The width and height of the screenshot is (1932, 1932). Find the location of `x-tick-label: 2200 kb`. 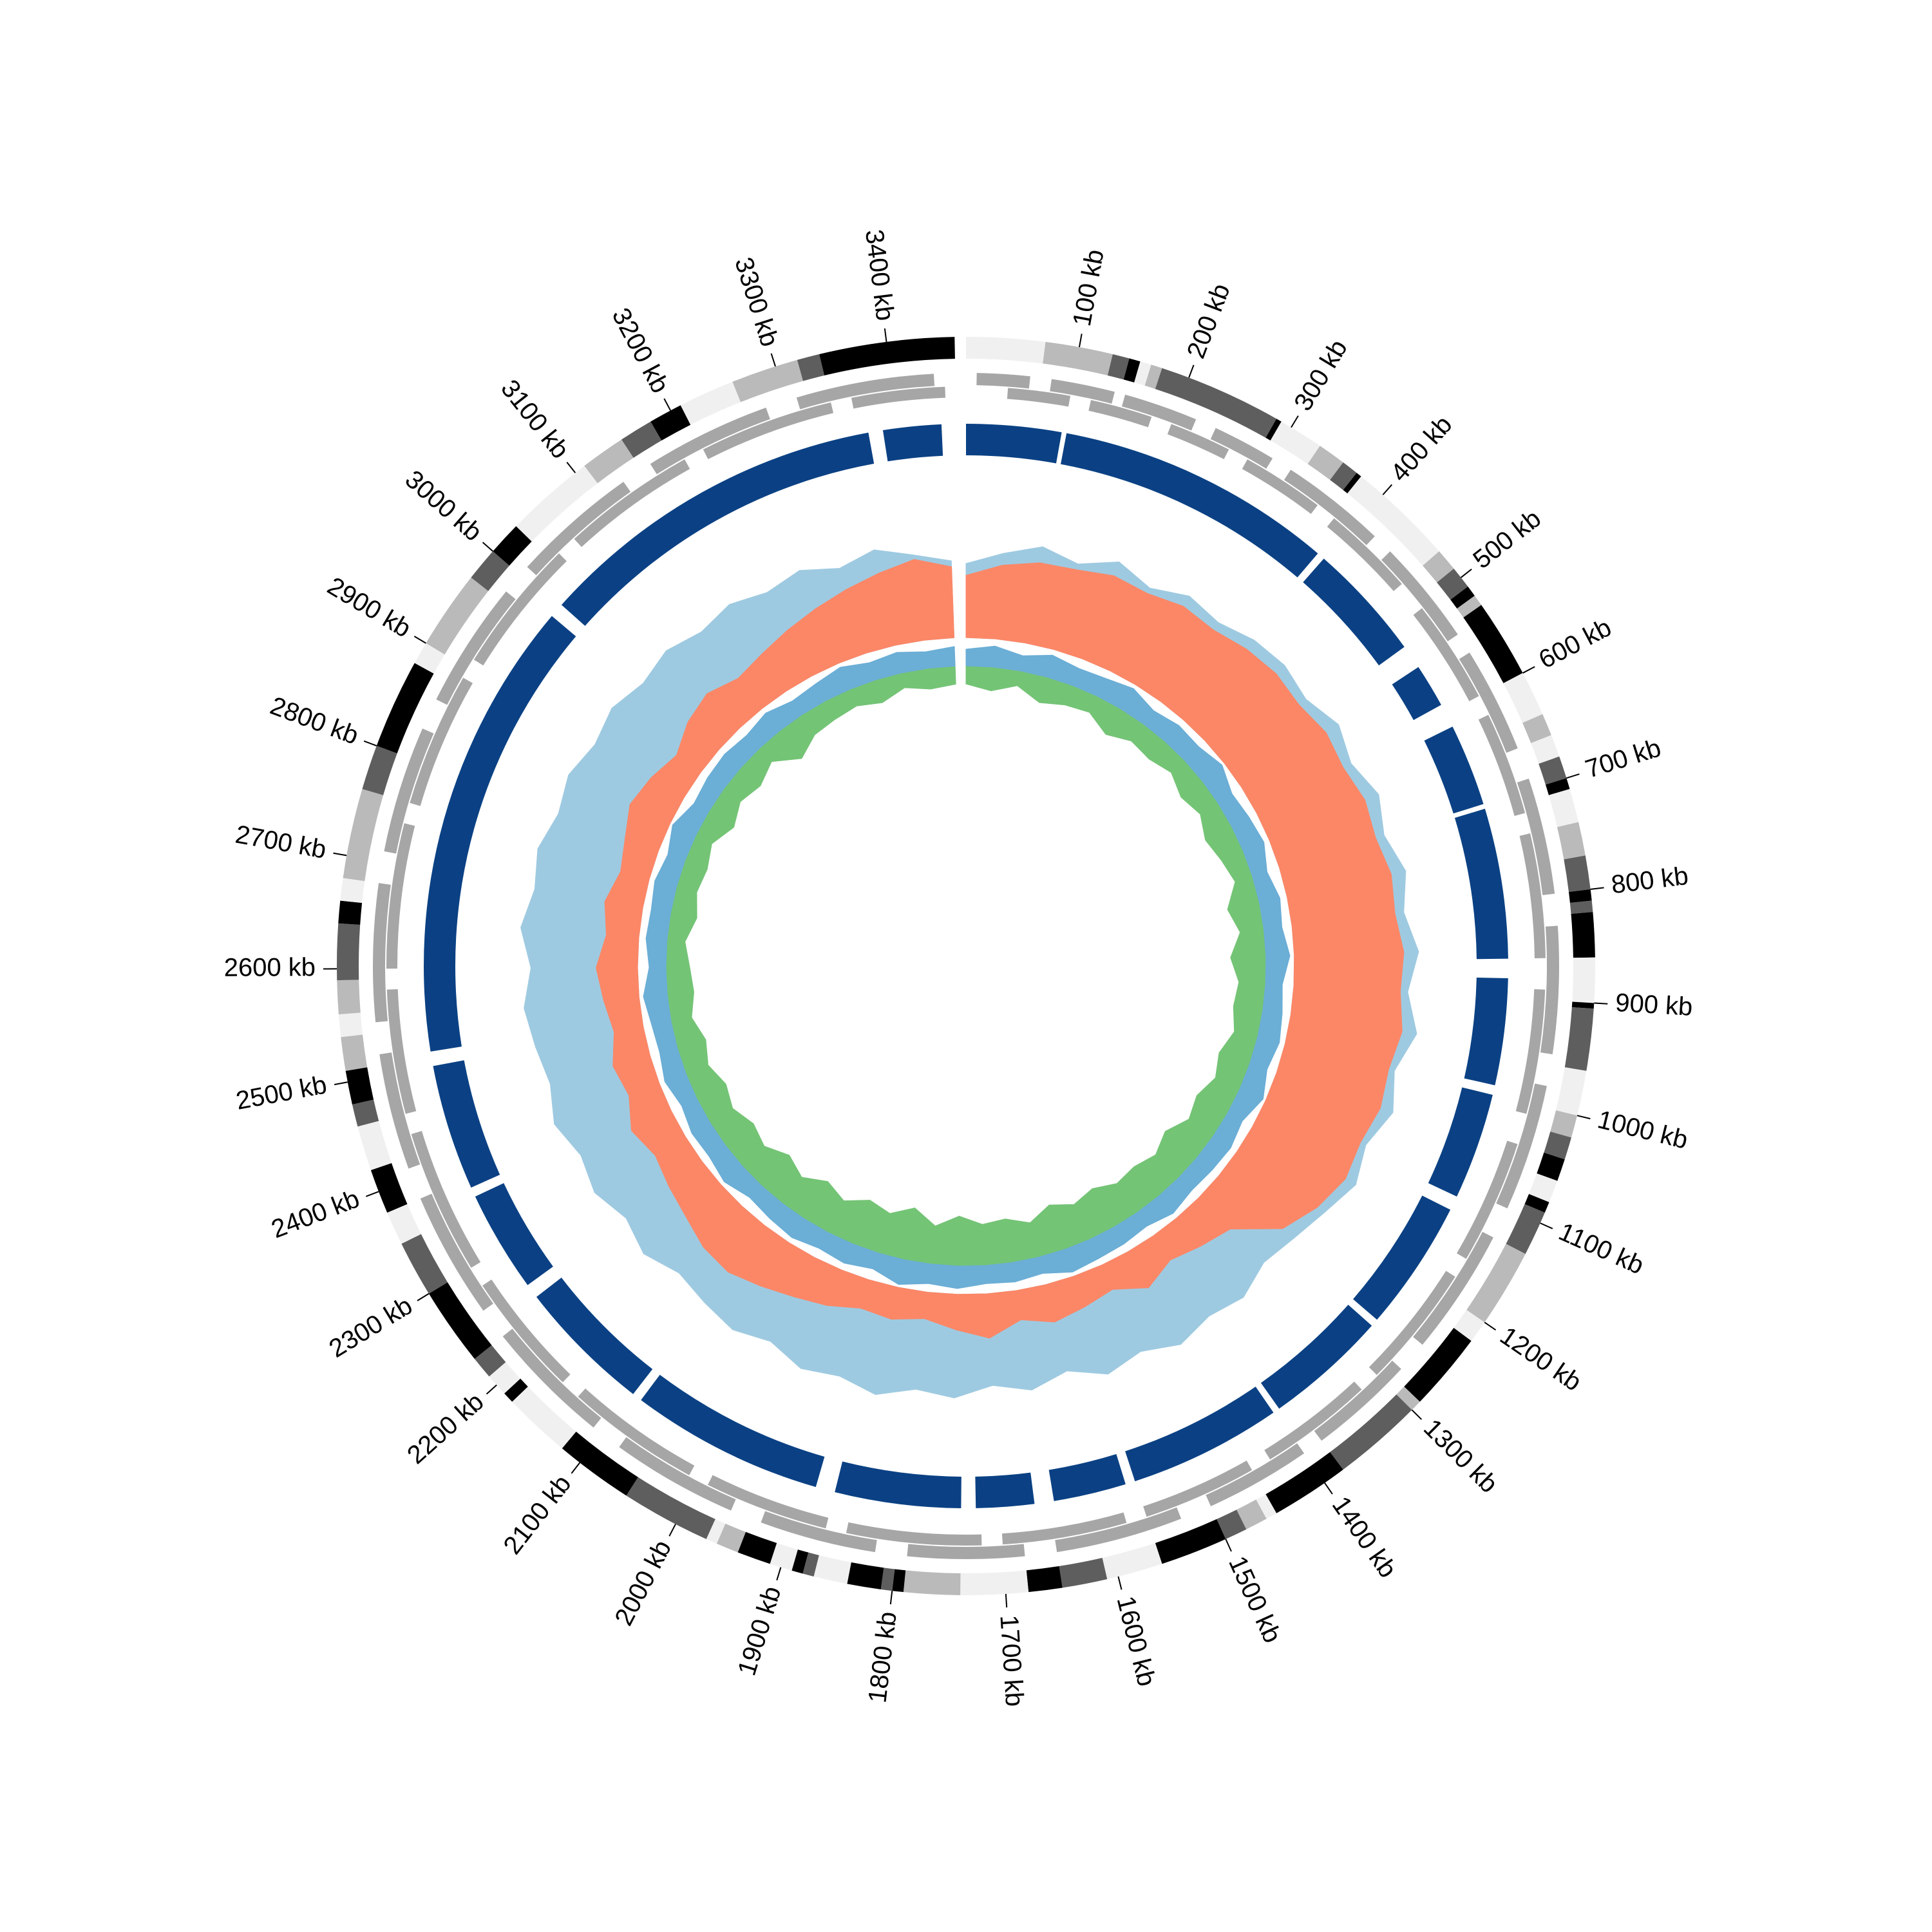

x-tick-label: 2200 kb is located at coordinates (446, 1428).